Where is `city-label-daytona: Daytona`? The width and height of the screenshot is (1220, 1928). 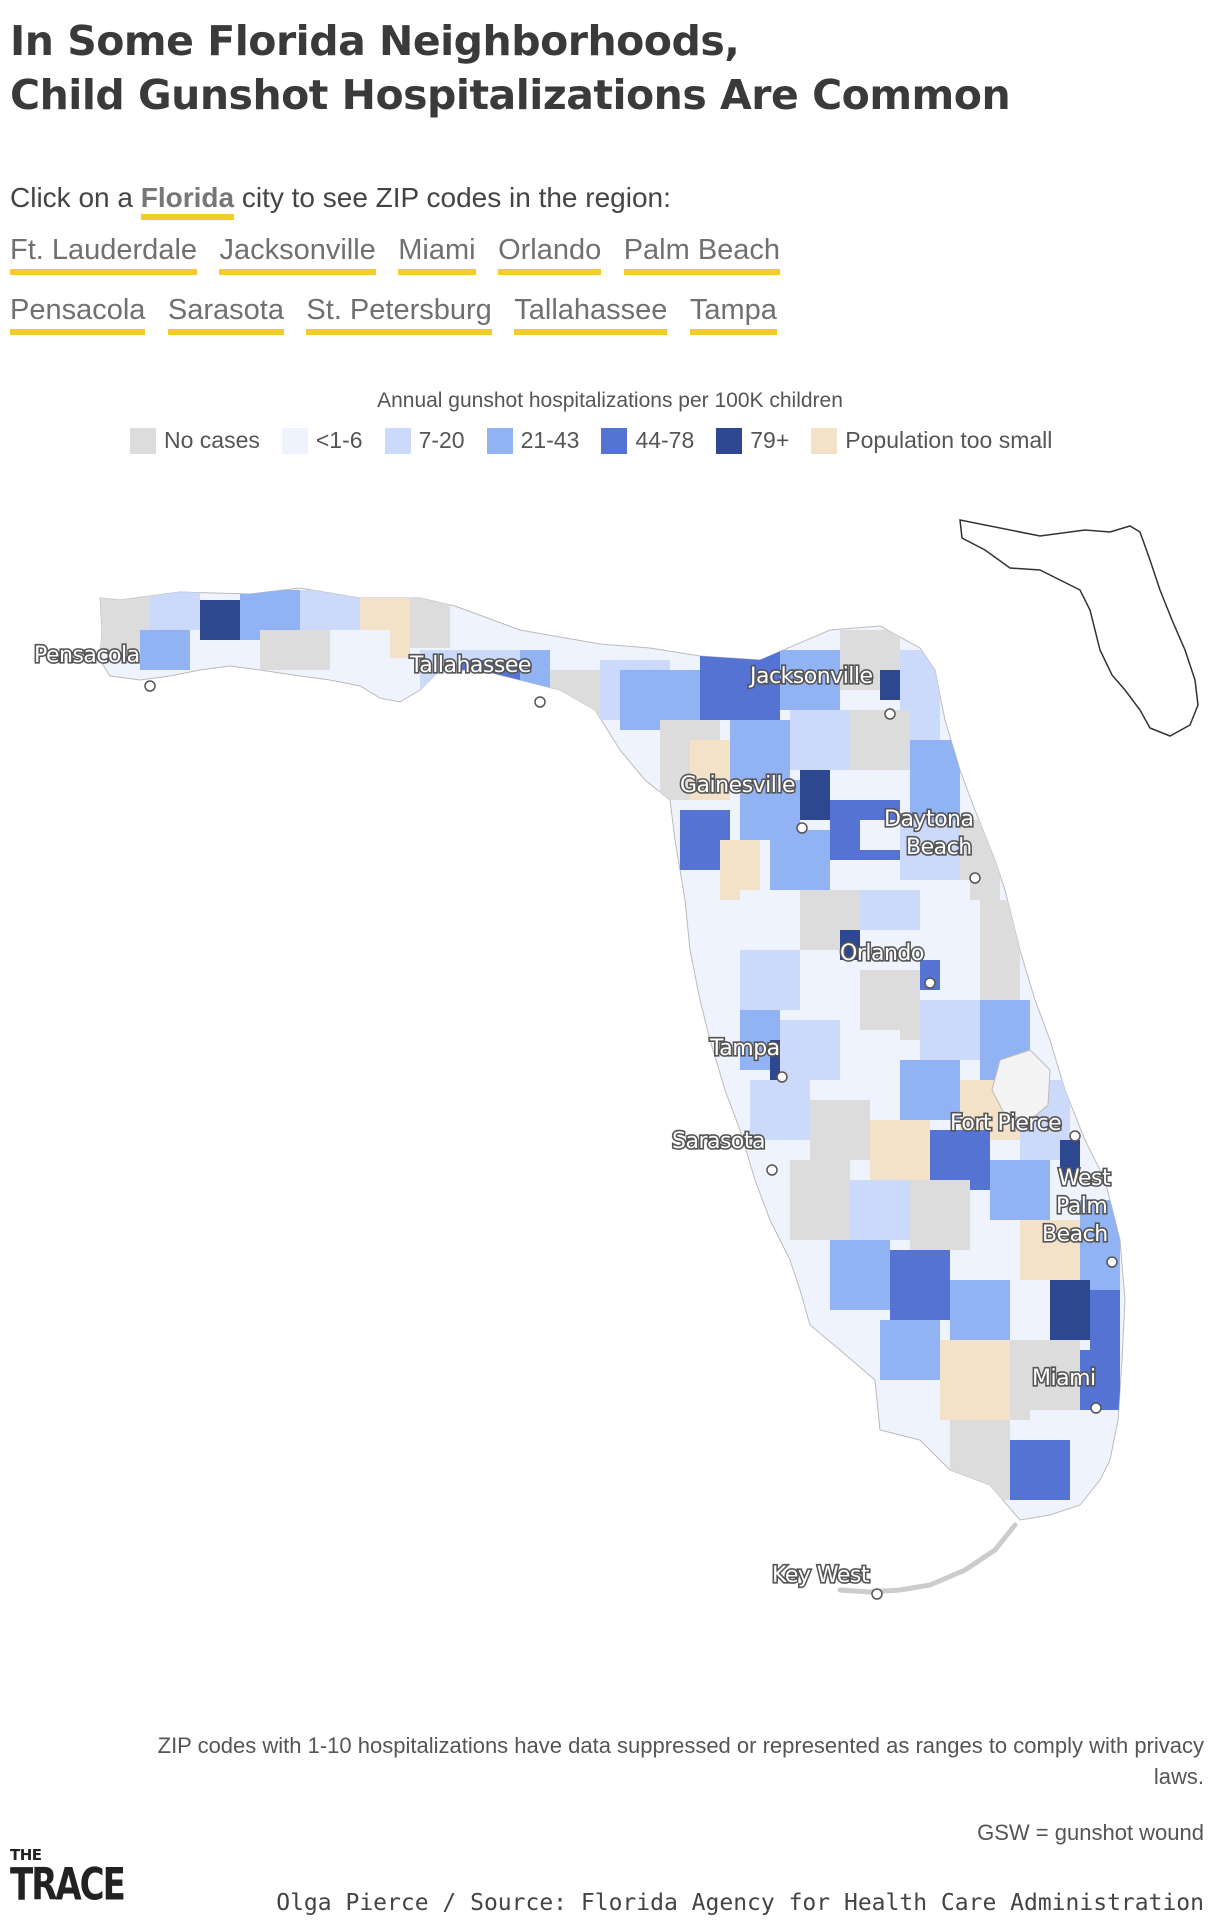
city-label-daytona: Daytona is located at coordinates (928, 819).